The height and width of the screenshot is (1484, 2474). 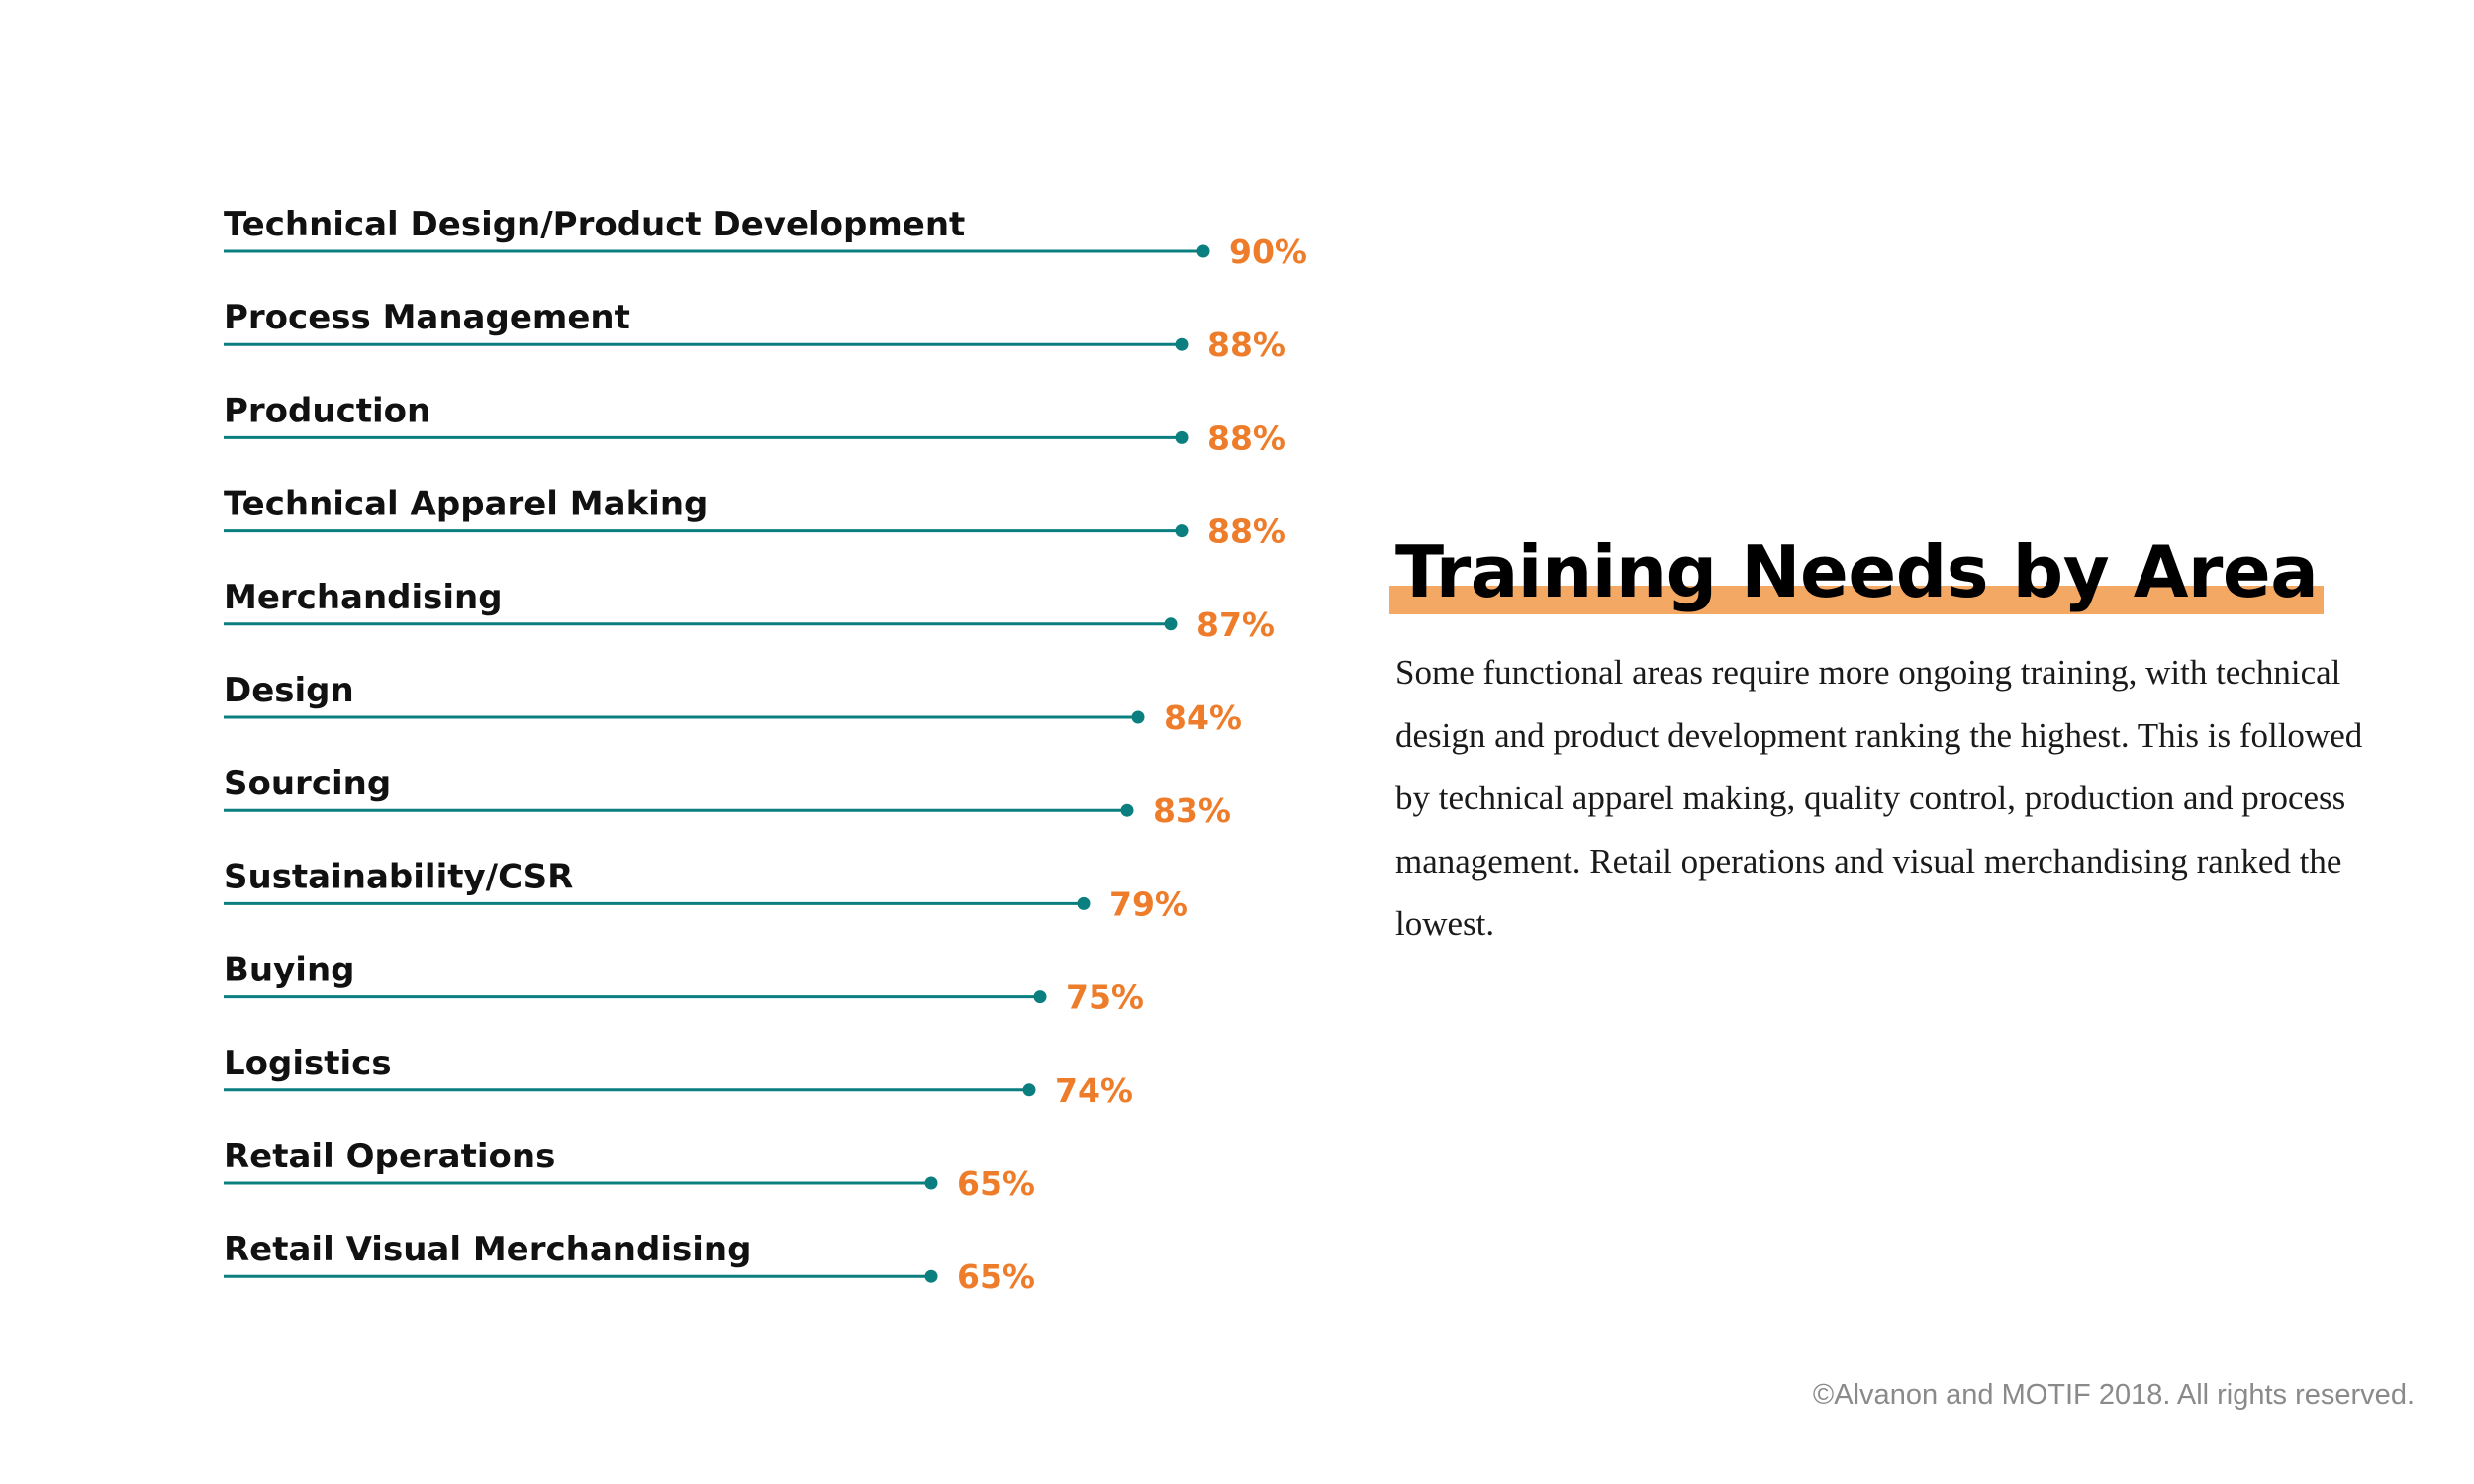 I want to click on chart-row: Retail Operations 65%, so click(x=629, y=1170).